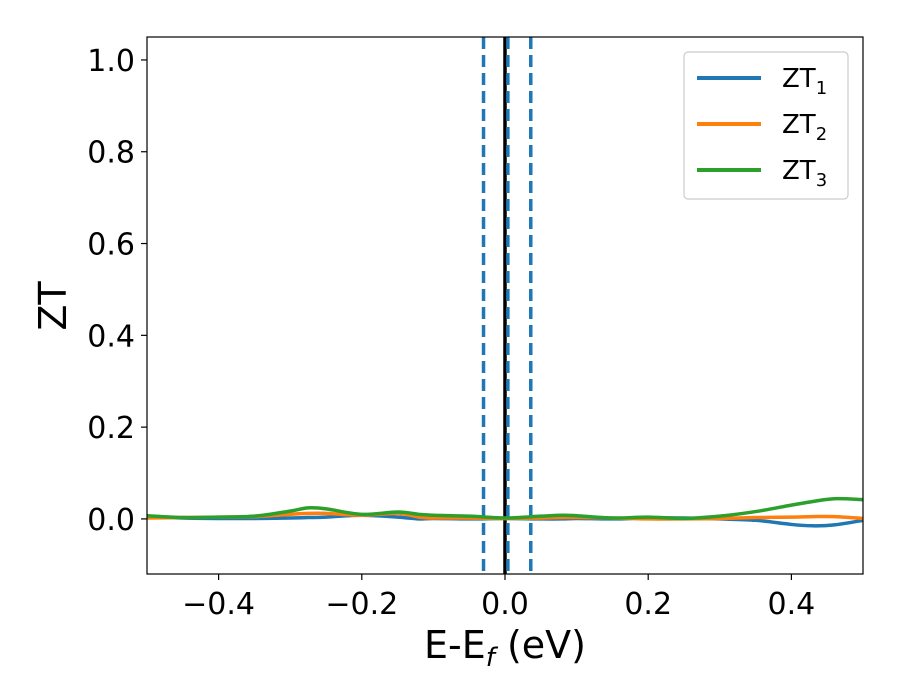 The image size is (900, 700). I want to click on y-tick-label: 0.6, so click(111, 245).